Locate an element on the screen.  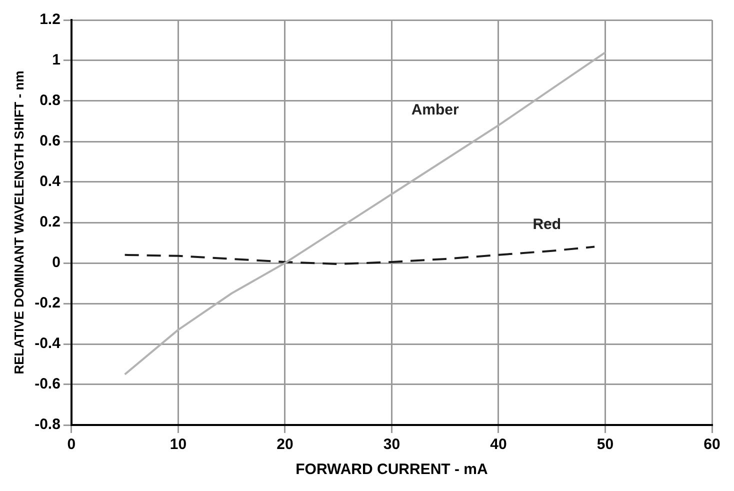
x-tick-label: 30 is located at coordinates (391, 445).